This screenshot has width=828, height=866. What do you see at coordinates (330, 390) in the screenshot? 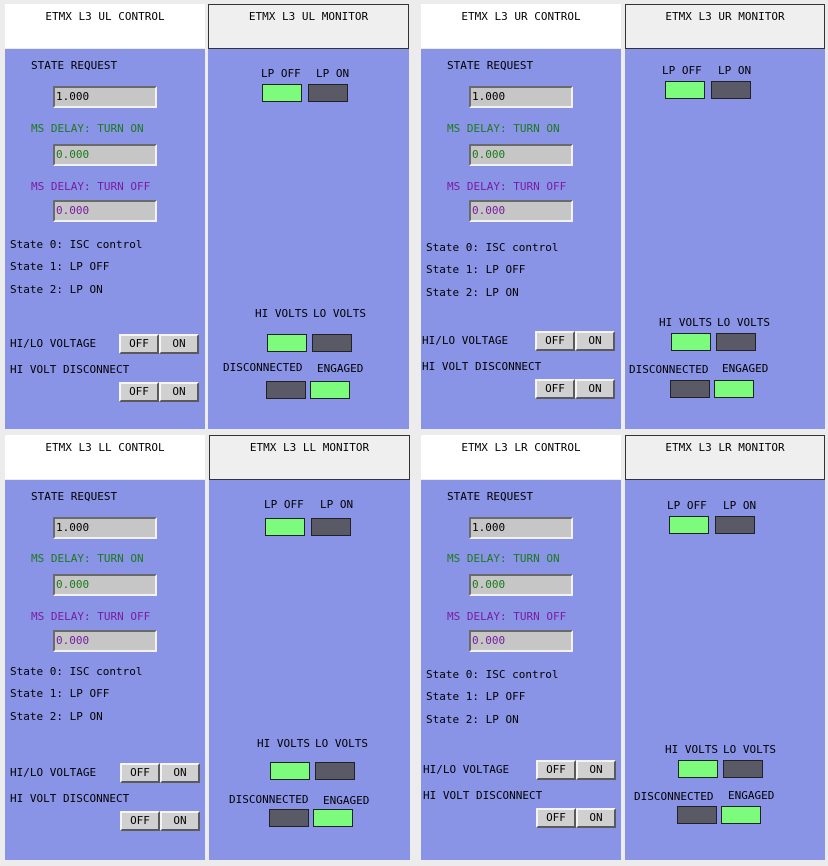
I see `ul-engaged-indicator` at bounding box center [330, 390].